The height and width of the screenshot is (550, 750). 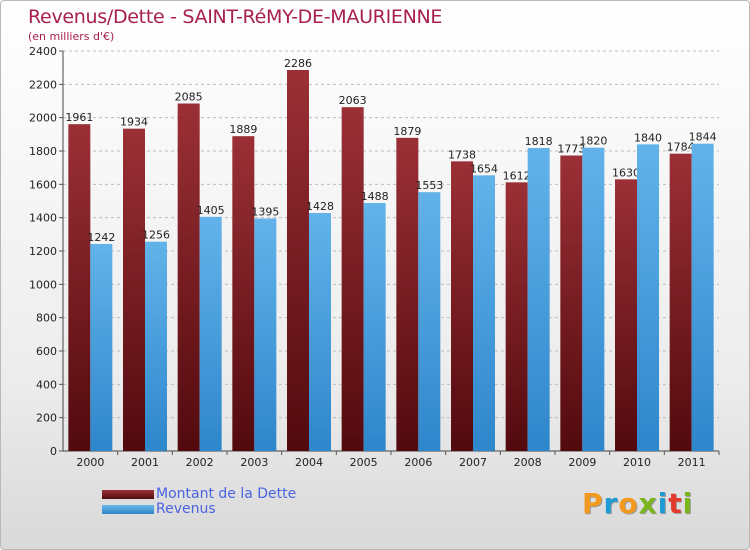 What do you see at coordinates (675, 503) in the screenshot?
I see `logo-letter: t` at bounding box center [675, 503].